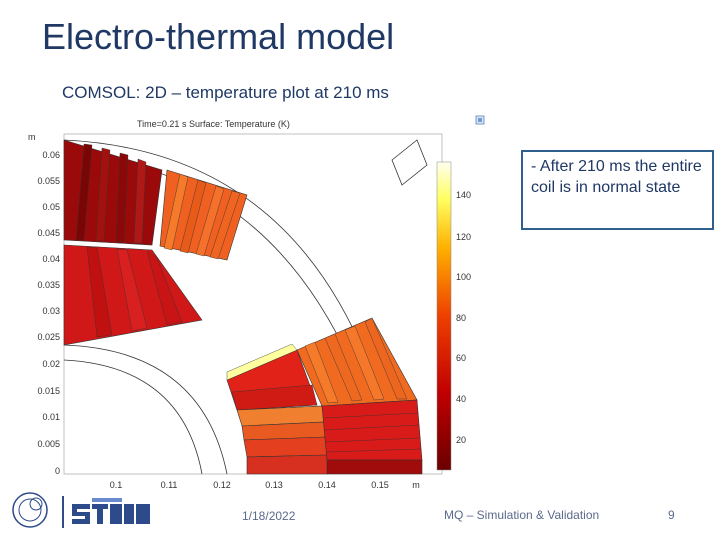 This screenshot has height=540, width=720. Describe the element at coordinates (218, 36) in the screenshot. I see `slide-title: Electro-thermal model` at that location.